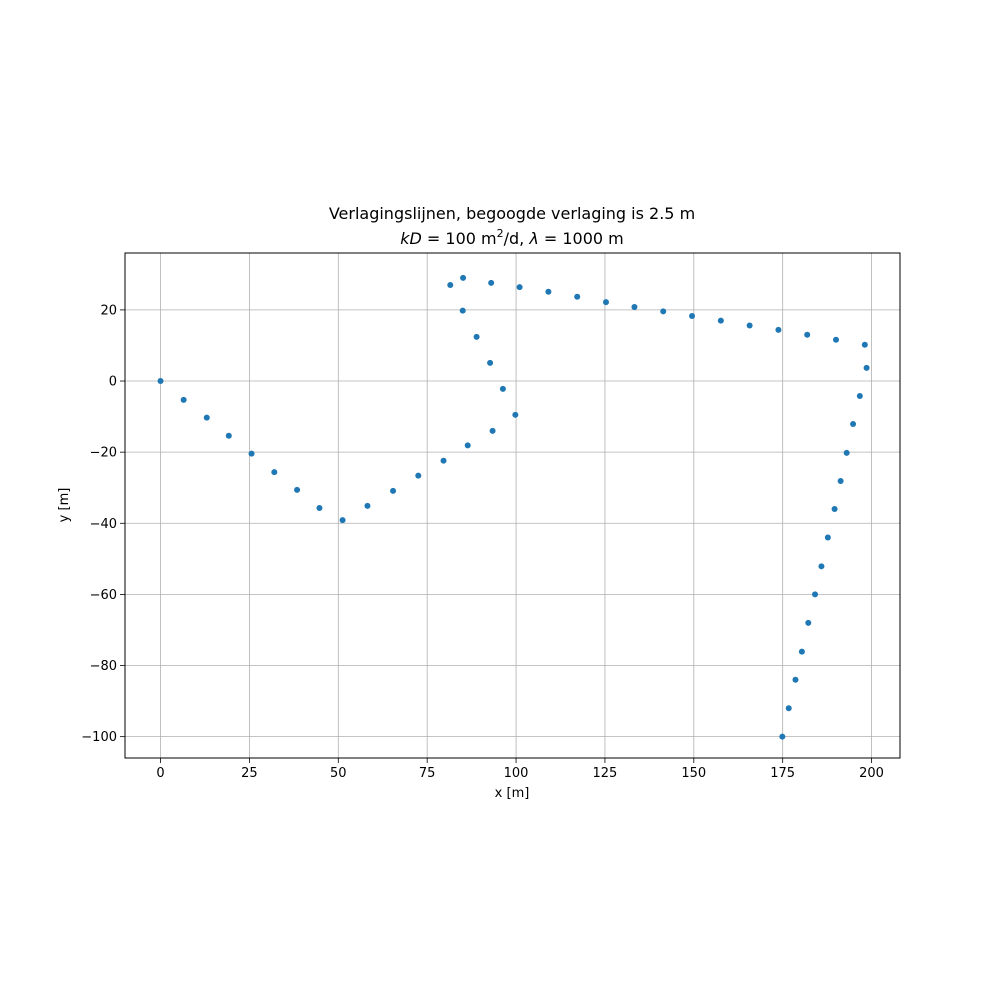 The width and height of the screenshot is (1000, 1004). What do you see at coordinates (338, 773) in the screenshot?
I see `x-tick-label: 50` at bounding box center [338, 773].